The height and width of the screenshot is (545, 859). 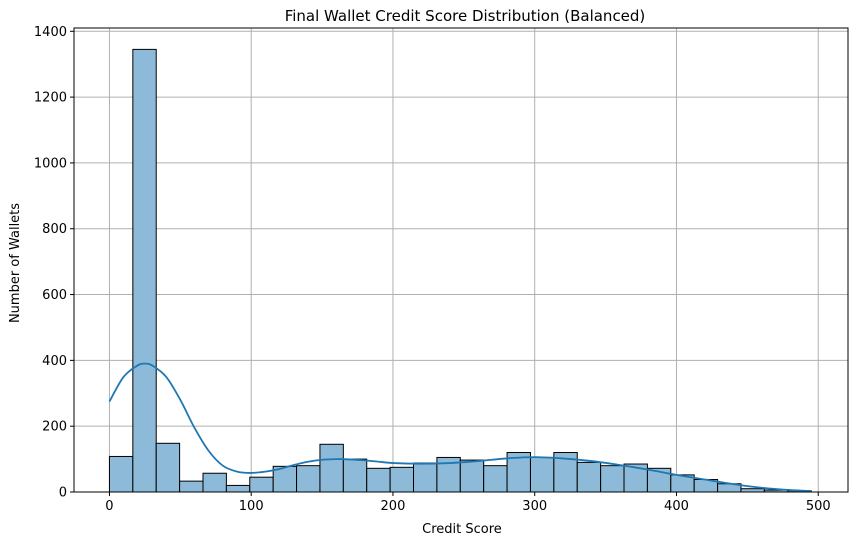 I want to click on x-axis-ticks: 0 100 200 300 400 500, so click(x=468, y=503).